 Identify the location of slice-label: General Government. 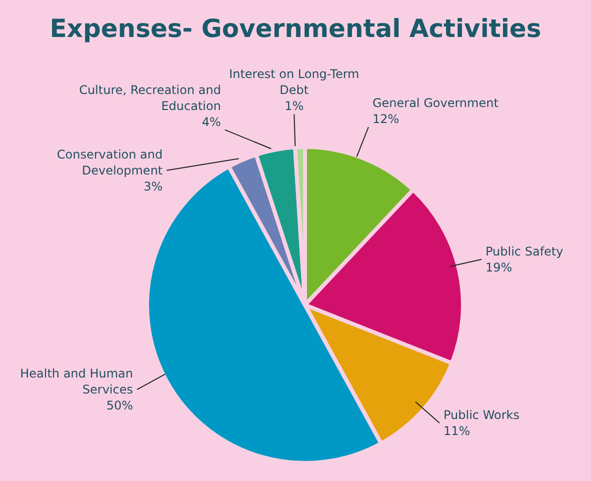
(435, 103).